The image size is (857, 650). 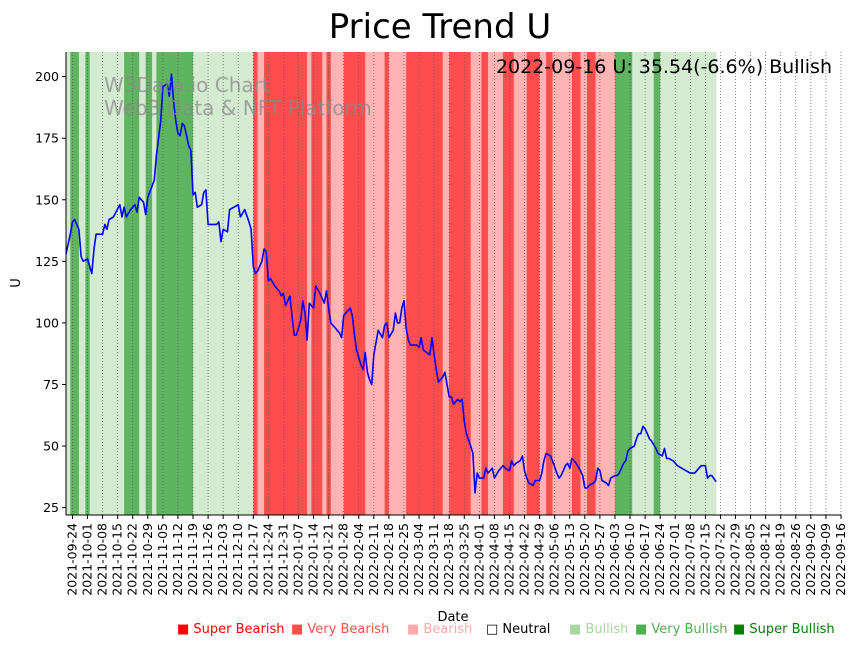 I want to click on x-tick-label: 2021-10-15, so click(x=117, y=559).